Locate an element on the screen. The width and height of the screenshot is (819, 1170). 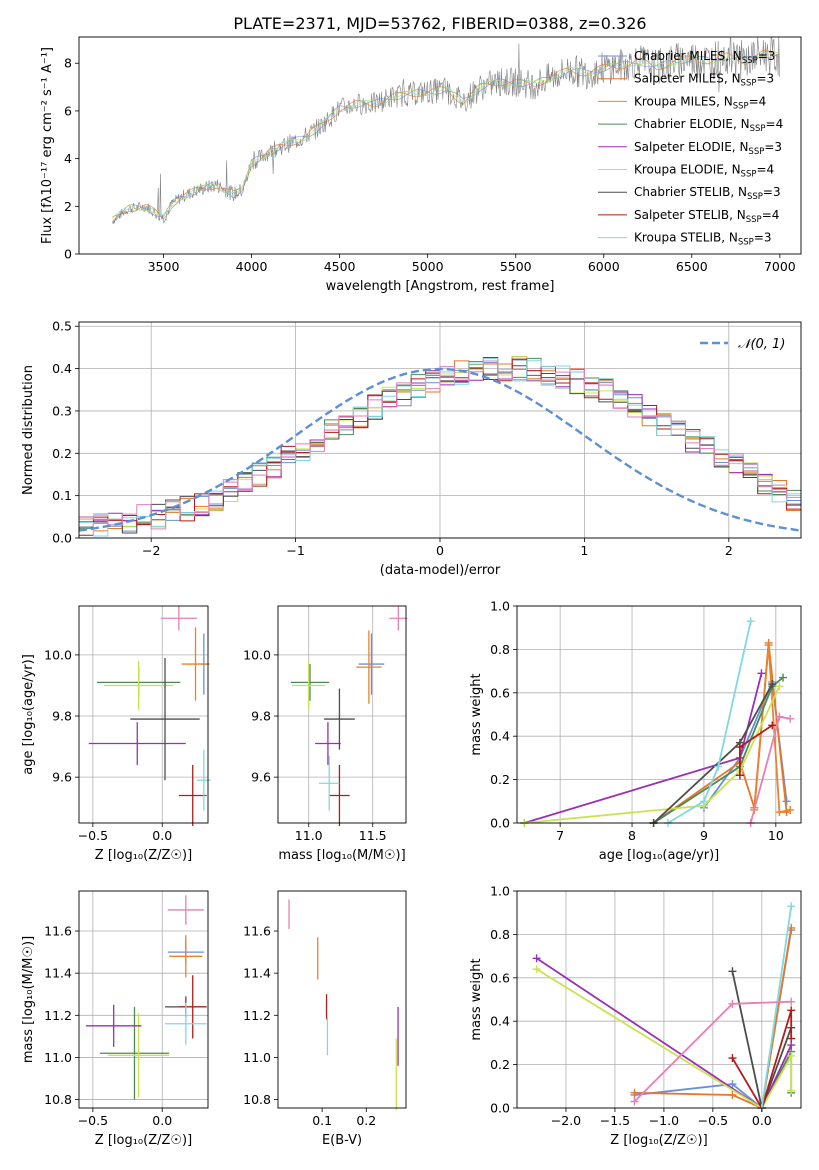
x-tick-label: 11.5 is located at coordinates (373, 835).